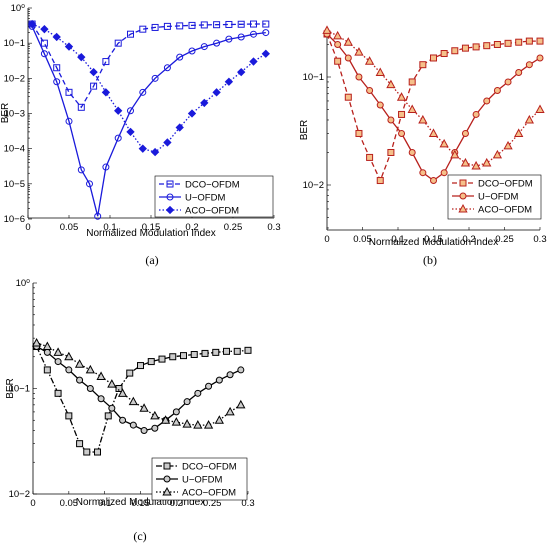 This screenshot has height=550, width=549. Describe the element at coordinates (433, 107) in the screenshot. I see `series-circle` at that location.